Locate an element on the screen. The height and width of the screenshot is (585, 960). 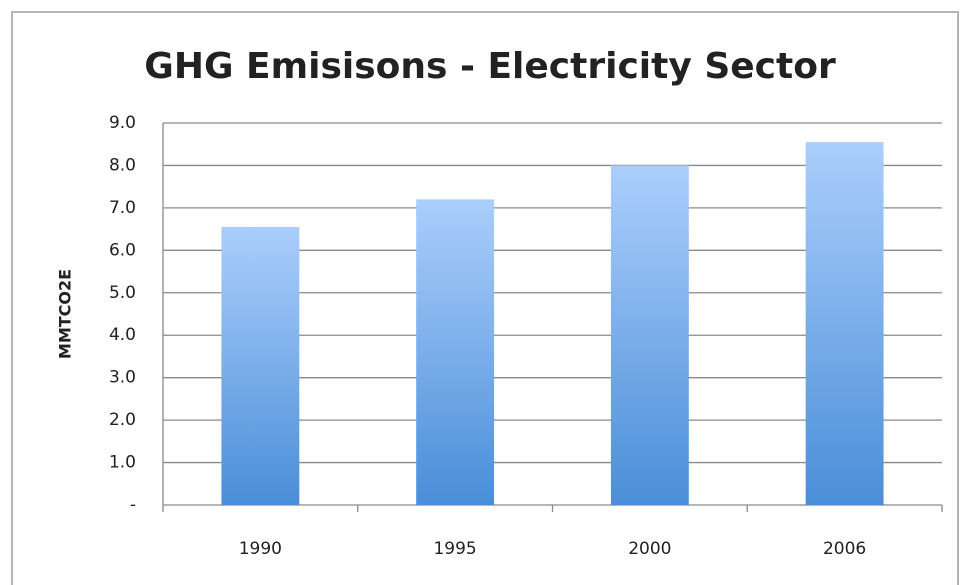
y-tick-label: 2.0 is located at coordinates (122, 420).